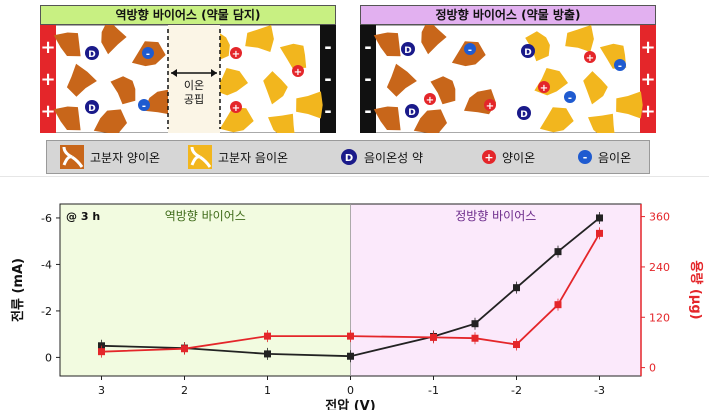 This screenshot has width=709, height=410. Describe the element at coordinates (46, 311) in the screenshot. I see `y-left-tick-label: -2` at that location.